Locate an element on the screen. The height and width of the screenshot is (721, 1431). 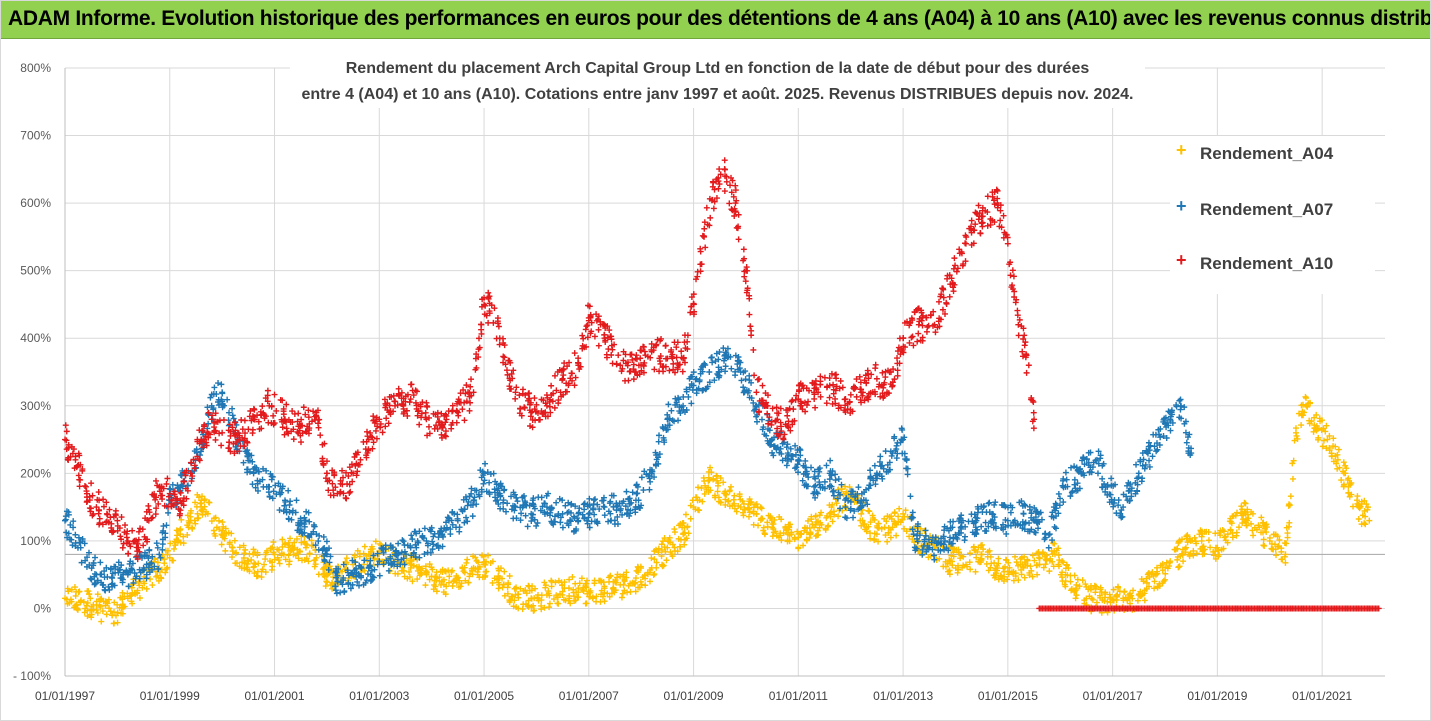
y-tick-label: 0% is located at coordinates (43, 608).